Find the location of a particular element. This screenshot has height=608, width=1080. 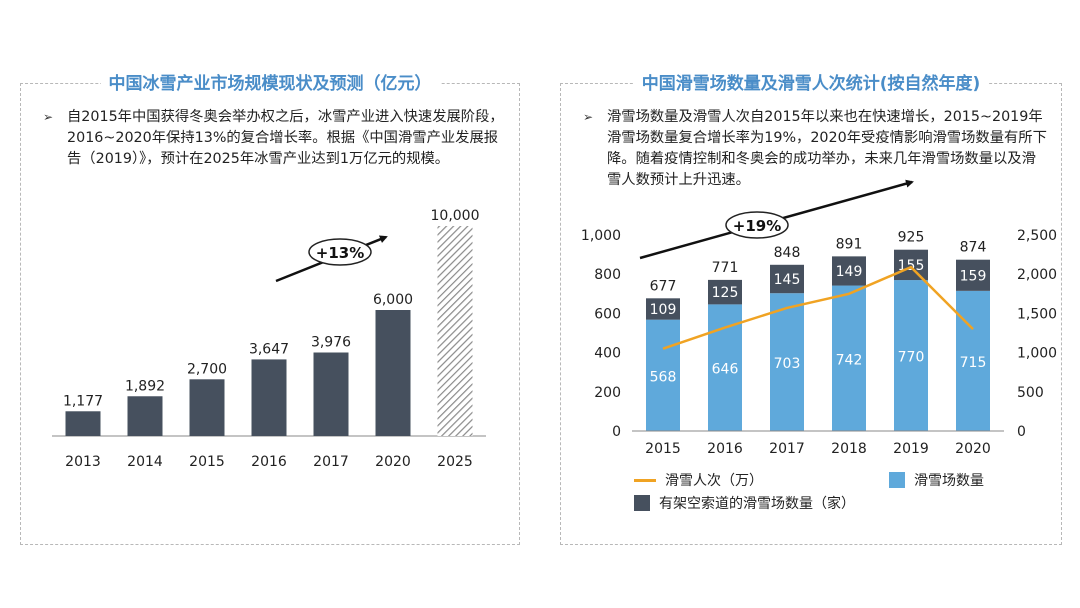

bar-stack-value: 159 is located at coordinates (973, 276).